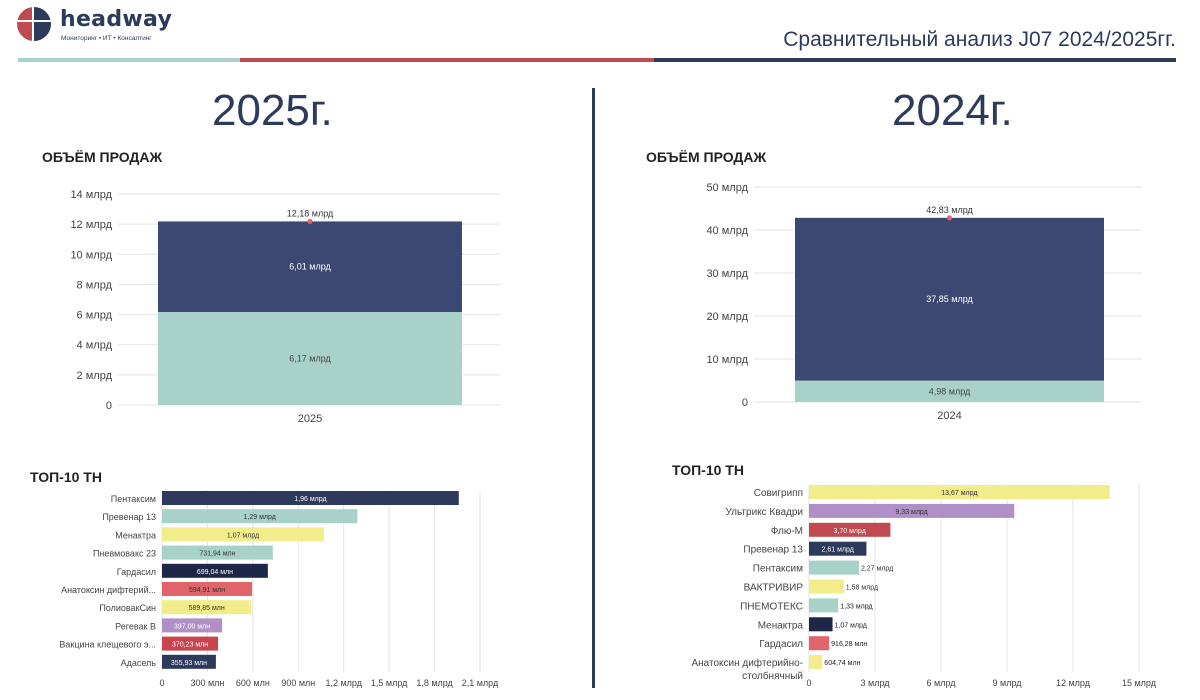 This screenshot has height=700, width=1200. Describe the element at coordinates (91, 195) in the screenshot. I see `volume-2025-y-tick-label: 14 млрд` at that location.